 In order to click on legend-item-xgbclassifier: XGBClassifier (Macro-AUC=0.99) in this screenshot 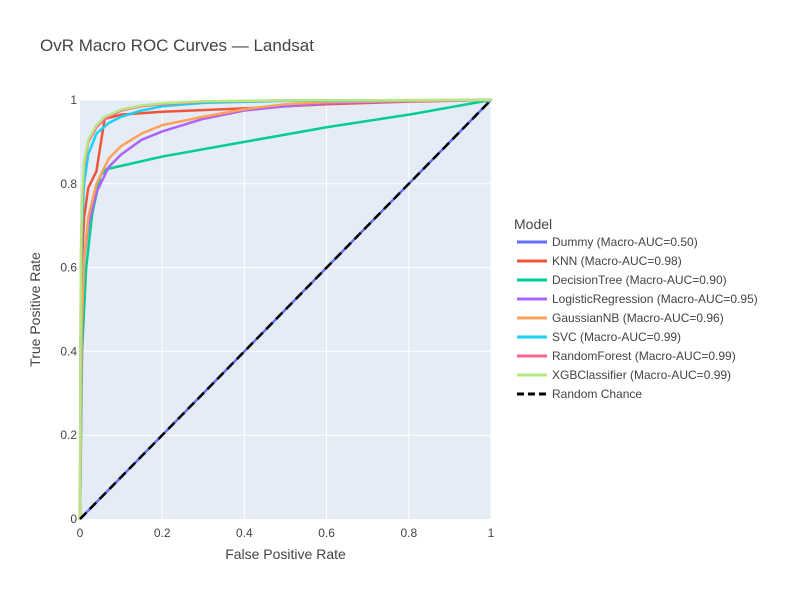, I will do `click(624, 375)`.